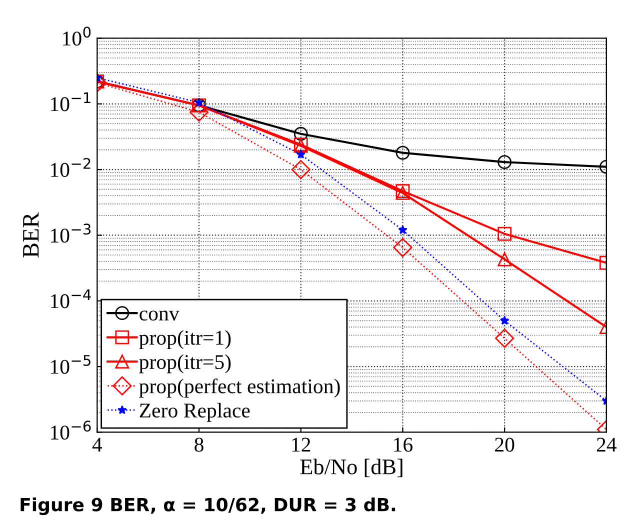 This screenshot has width=635, height=531. What do you see at coordinates (239, 388) in the screenshot?
I see `legend-label: prop(perfect estimation)` at bounding box center [239, 388].